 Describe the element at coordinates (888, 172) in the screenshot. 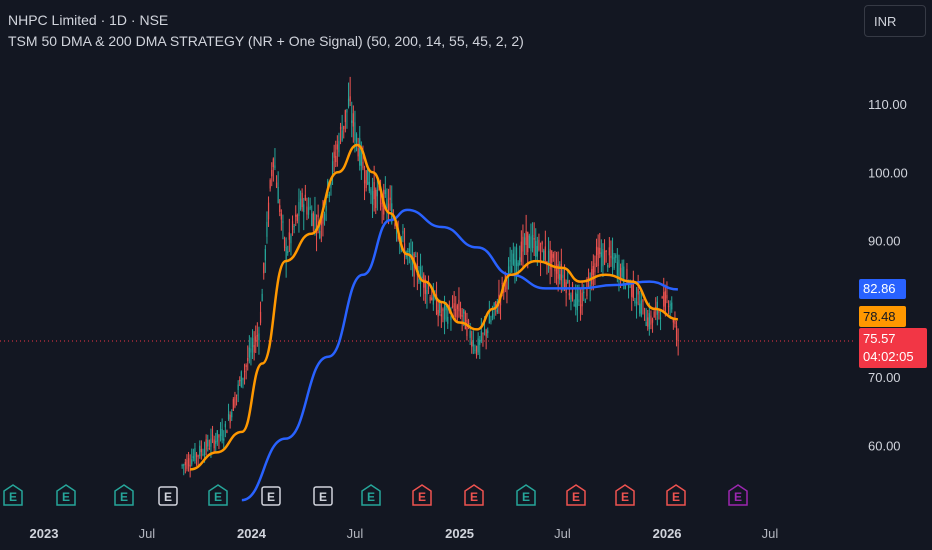

I see `y-tick-label: 100.00` at that location.